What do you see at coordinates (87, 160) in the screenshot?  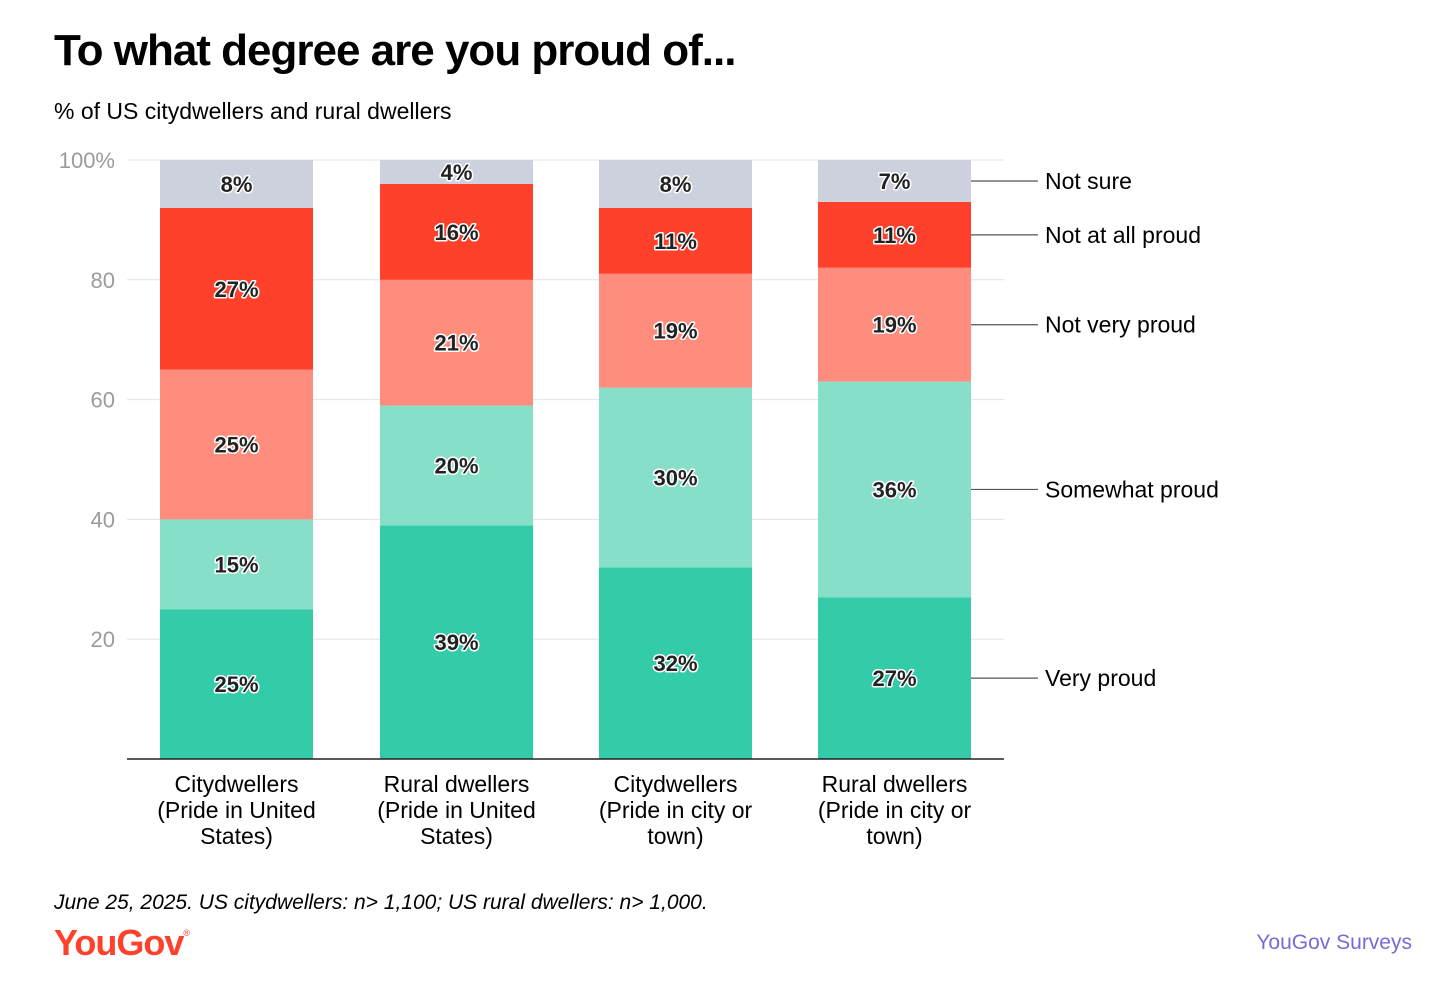 I see `y-tick-label: 100%` at bounding box center [87, 160].